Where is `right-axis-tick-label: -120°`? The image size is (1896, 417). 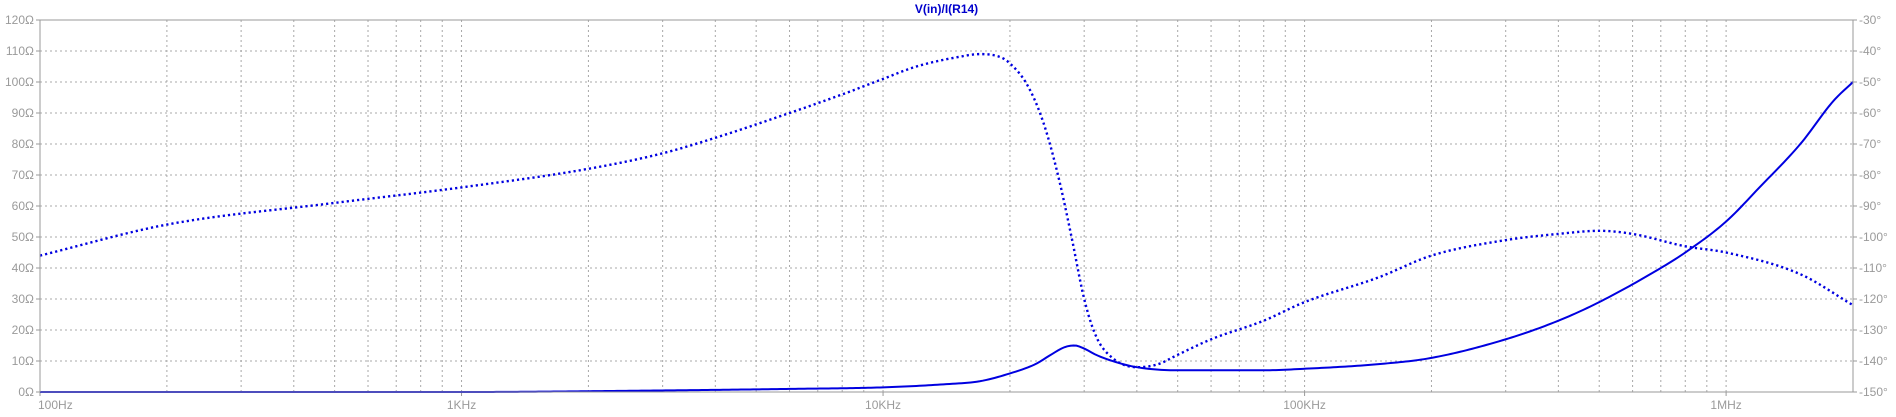
right-axis-tick-label: -120° is located at coordinates (1873, 299).